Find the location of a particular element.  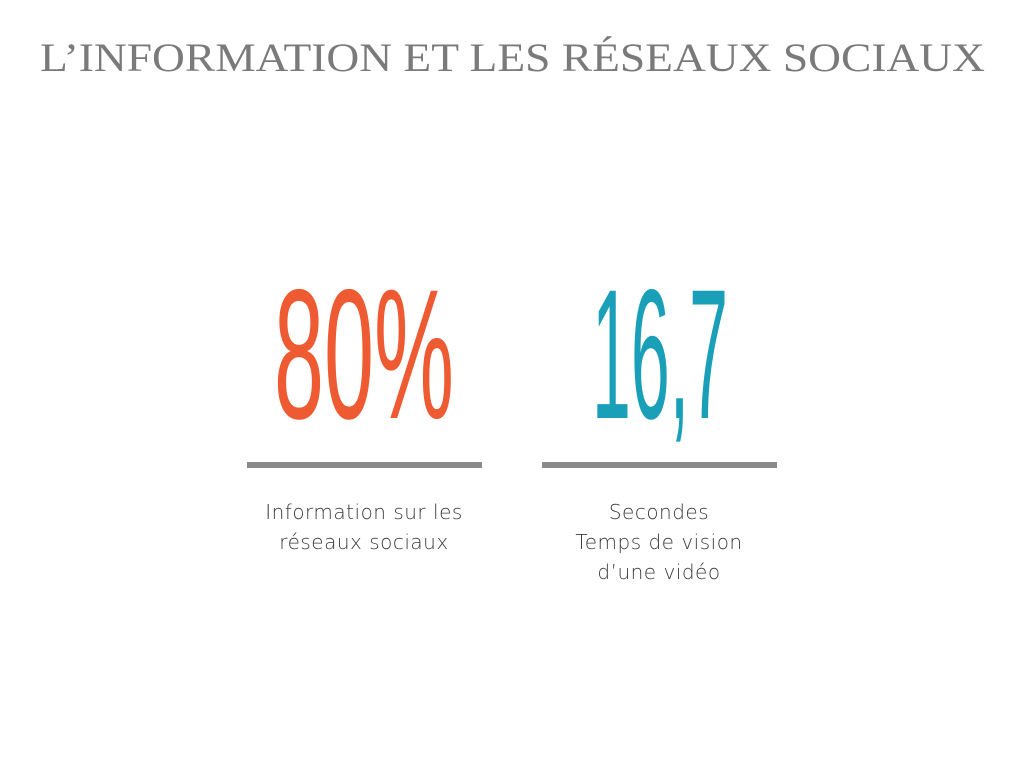

divider-left is located at coordinates (364, 465).